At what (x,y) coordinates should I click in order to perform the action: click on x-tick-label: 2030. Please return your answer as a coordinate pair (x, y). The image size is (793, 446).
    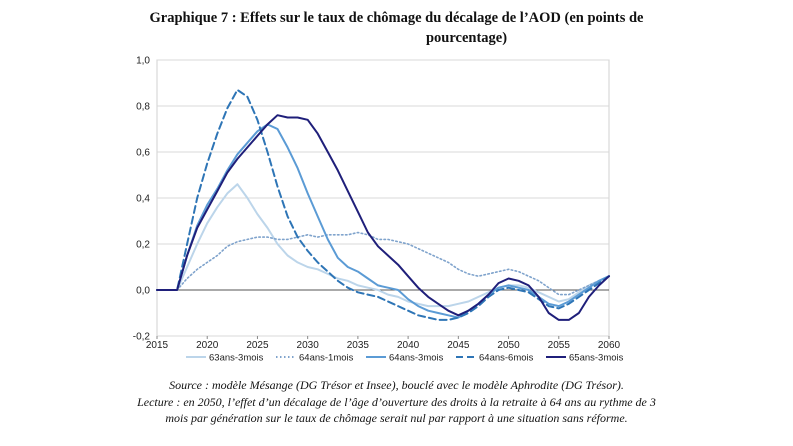
    Looking at the image, I should click on (308, 345).